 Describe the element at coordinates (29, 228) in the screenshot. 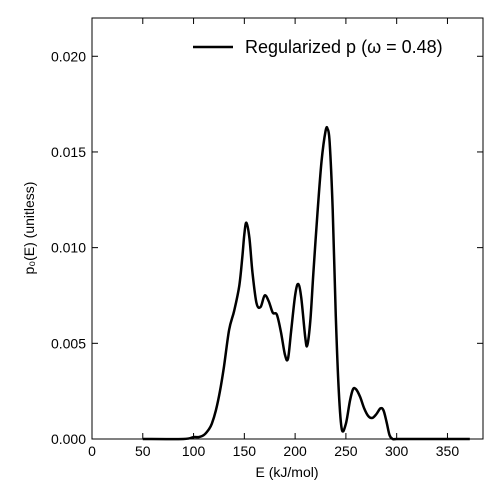

I see `y-axis-label: p₀(E) (unitless)` at that location.